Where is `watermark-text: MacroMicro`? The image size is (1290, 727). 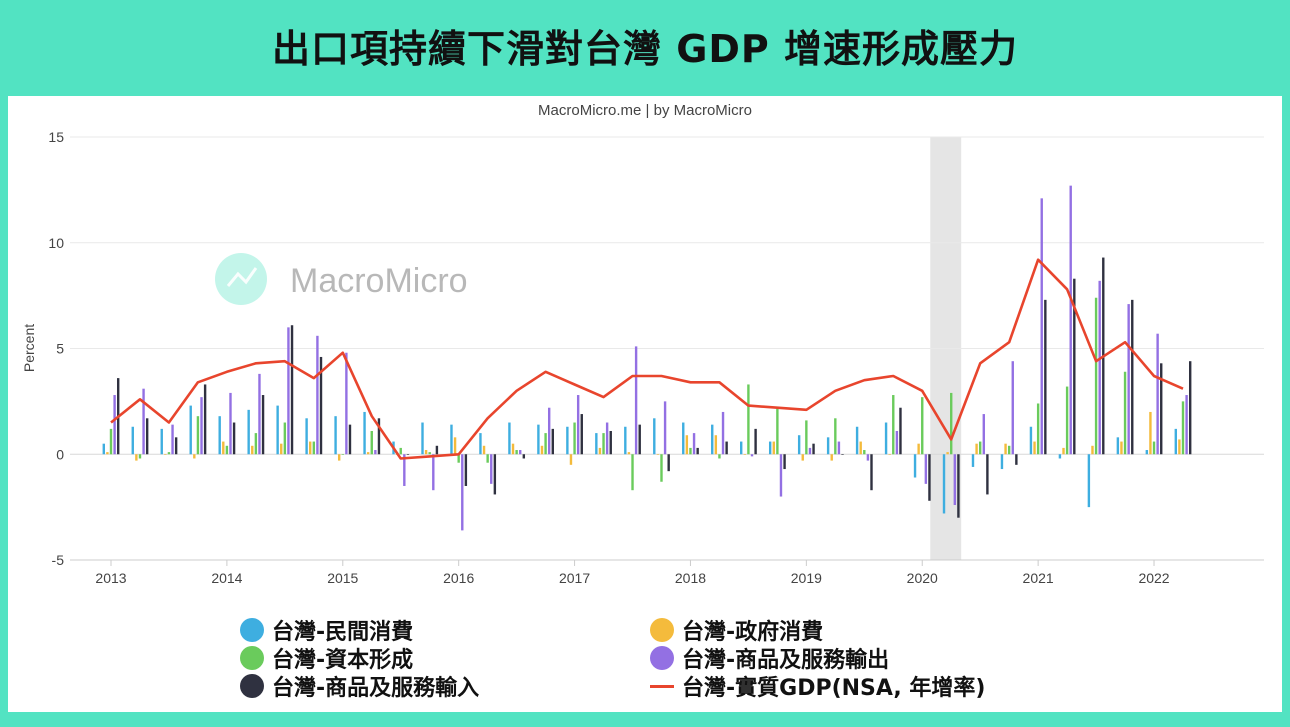 watermark-text: MacroMicro is located at coordinates (379, 281).